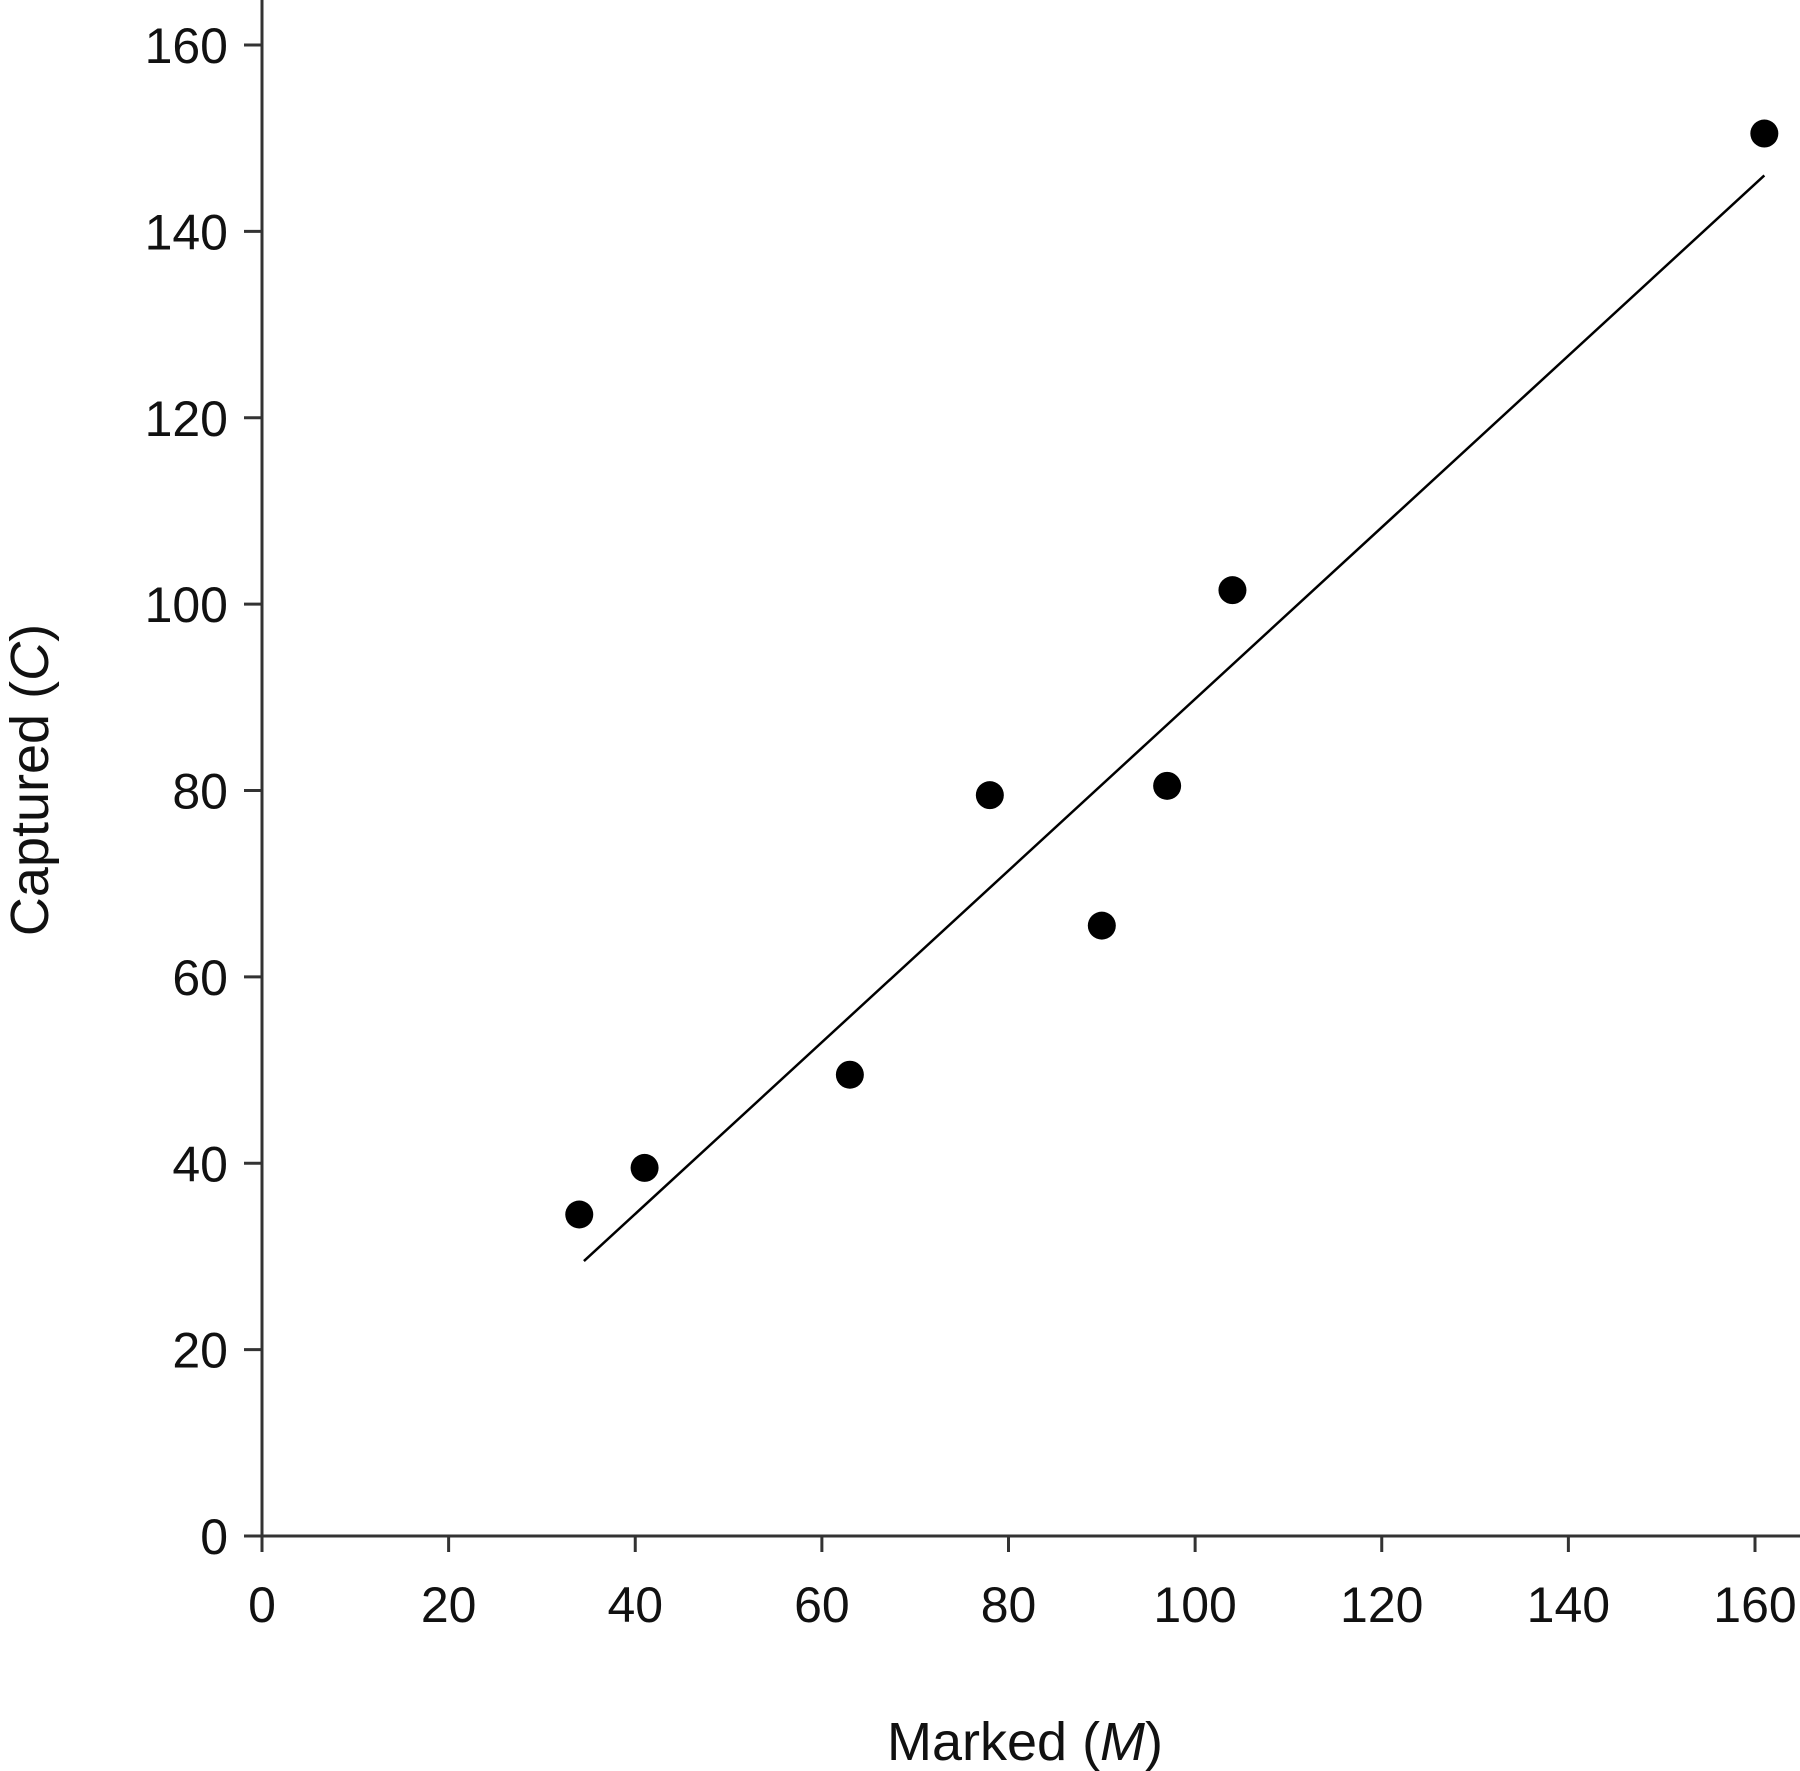 This screenshot has width=1800, height=1771. What do you see at coordinates (1009, 1605) in the screenshot?
I see `x-tick-label: 80` at bounding box center [1009, 1605].